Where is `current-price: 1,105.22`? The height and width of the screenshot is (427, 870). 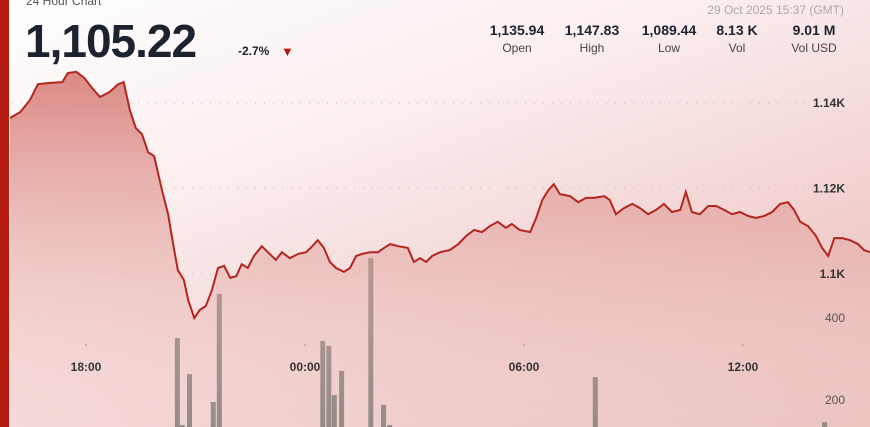
current-price: 1,105.22 is located at coordinates (111, 41).